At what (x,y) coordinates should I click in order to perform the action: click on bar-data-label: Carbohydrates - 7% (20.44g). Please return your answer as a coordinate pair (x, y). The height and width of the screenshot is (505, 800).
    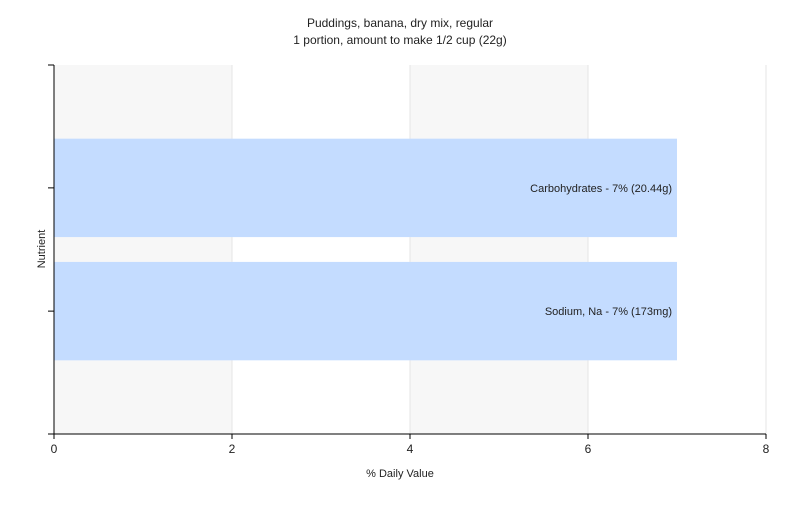
    Looking at the image, I should click on (601, 189).